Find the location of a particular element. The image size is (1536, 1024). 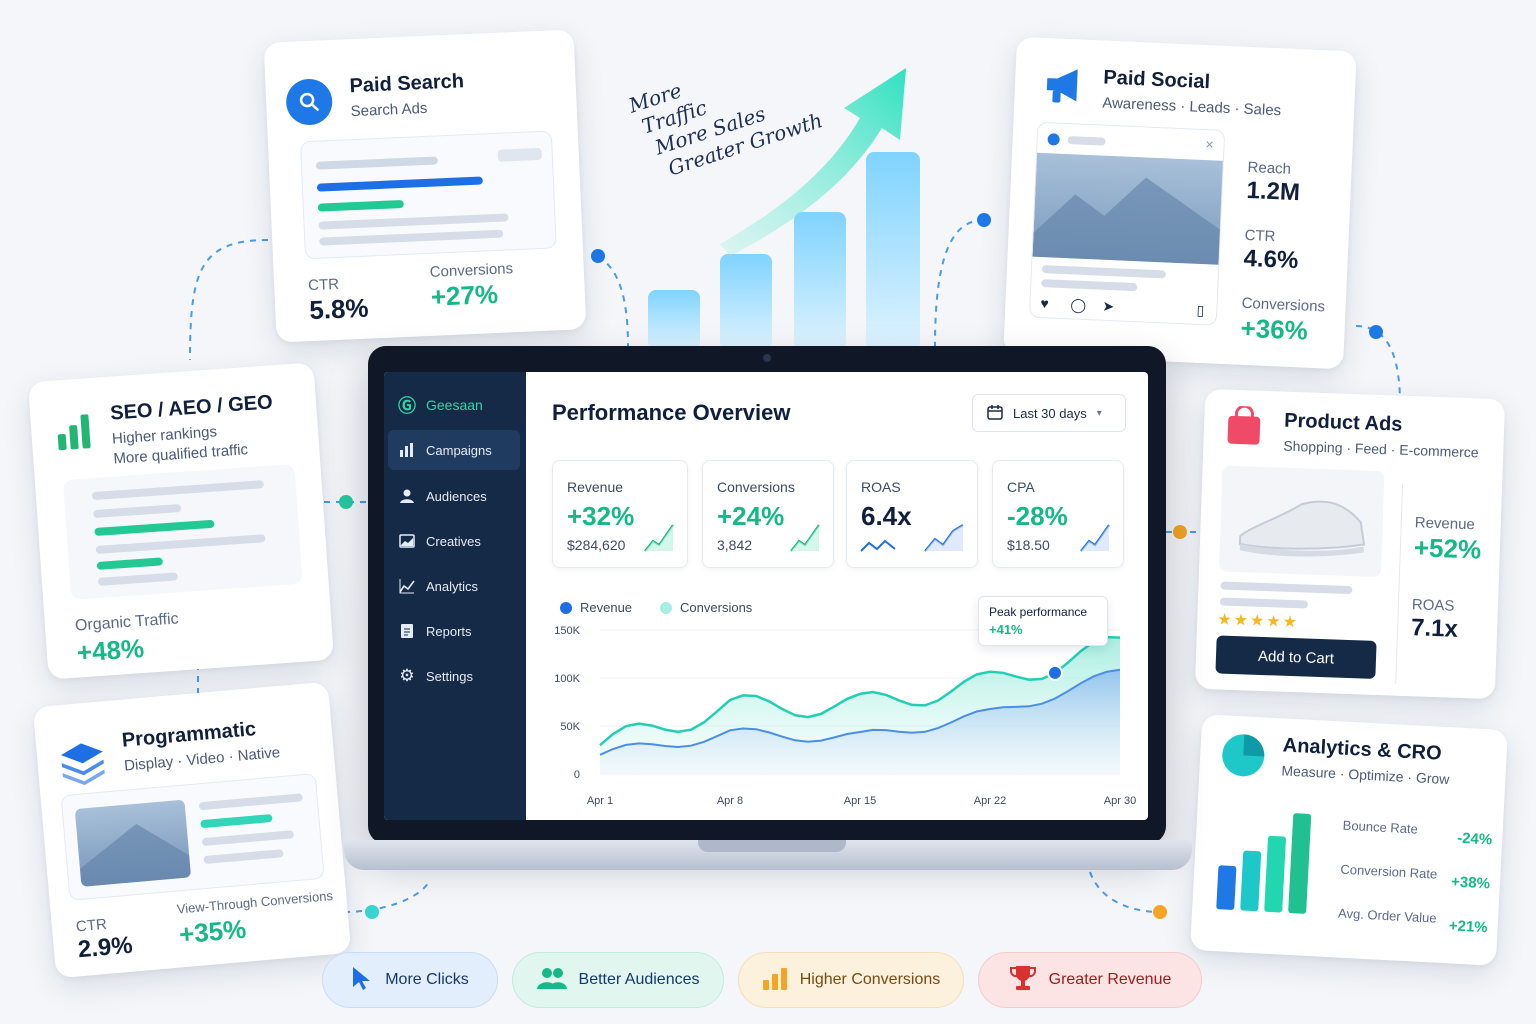

pill-better-audiences: Better Audiences is located at coordinates (618, 980).